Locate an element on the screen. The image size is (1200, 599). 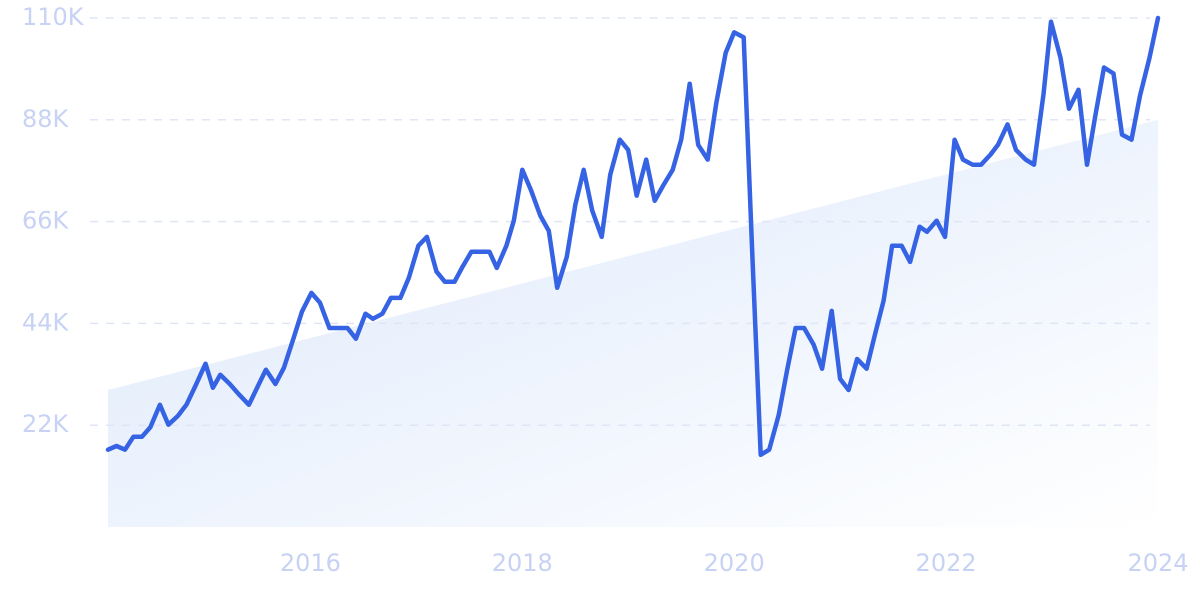
x-tick-label: 2024 is located at coordinates (1157, 563).